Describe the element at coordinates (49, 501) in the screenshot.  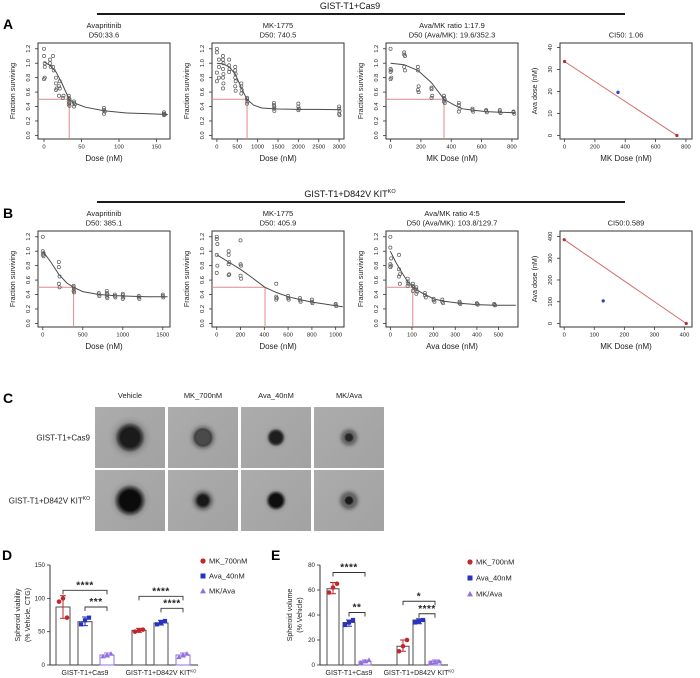
I see `spheroid-row-ko: GIST-T1+D842V KITKO` at that location.